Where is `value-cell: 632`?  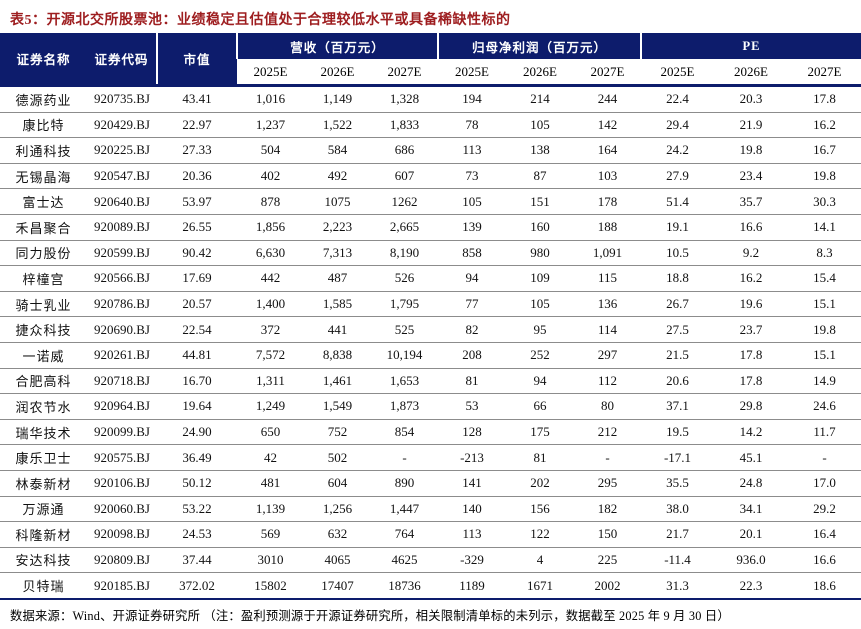
value-cell: 632 is located at coordinates (337, 534).